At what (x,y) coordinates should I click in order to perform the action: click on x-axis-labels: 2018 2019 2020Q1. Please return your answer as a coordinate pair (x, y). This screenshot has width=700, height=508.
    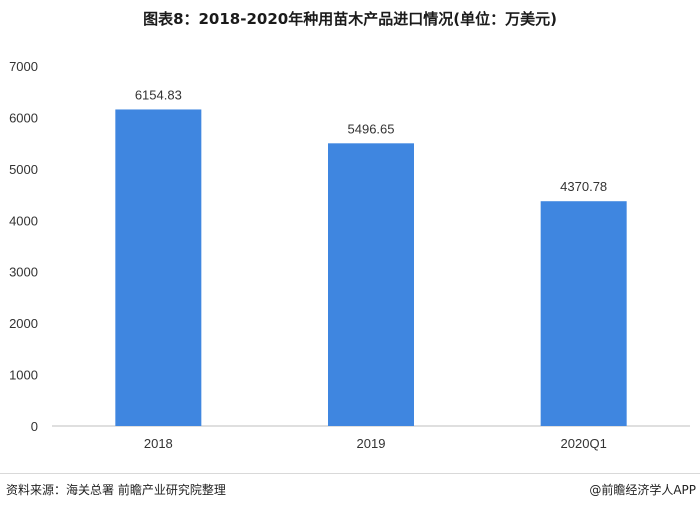
    Looking at the image, I should click on (375, 443).